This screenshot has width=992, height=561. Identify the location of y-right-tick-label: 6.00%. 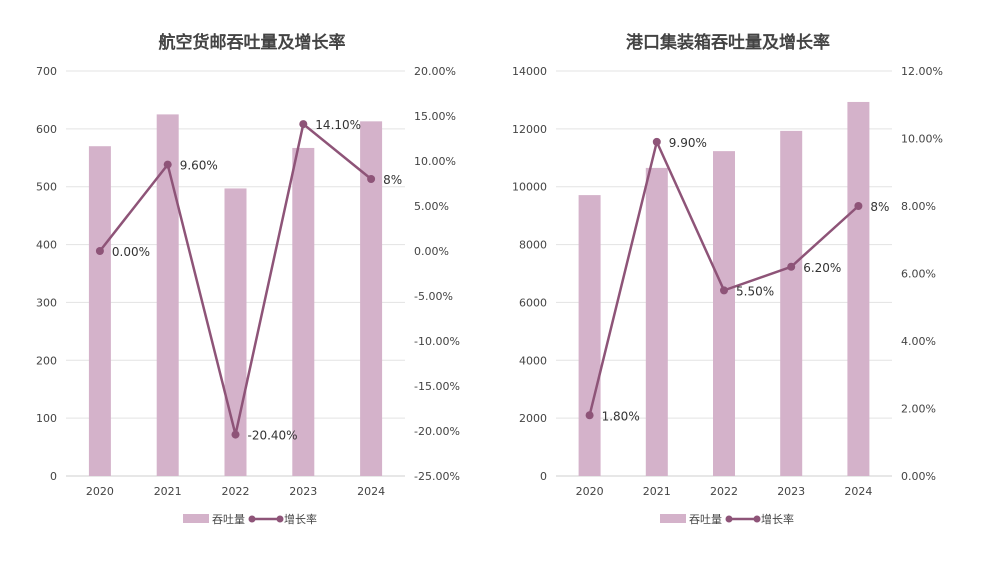
(918, 274).